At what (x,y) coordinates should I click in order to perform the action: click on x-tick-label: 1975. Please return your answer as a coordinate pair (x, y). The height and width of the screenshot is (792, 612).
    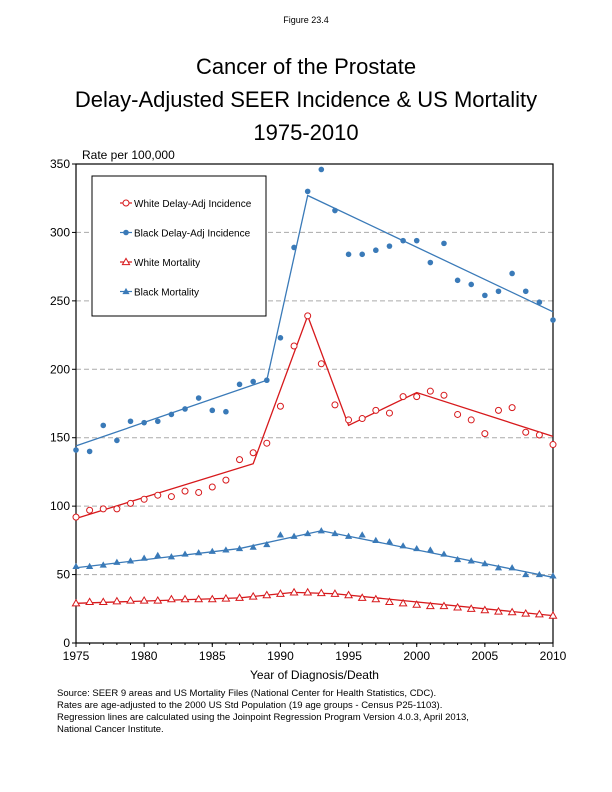
    Looking at the image, I should click on (76, 656).